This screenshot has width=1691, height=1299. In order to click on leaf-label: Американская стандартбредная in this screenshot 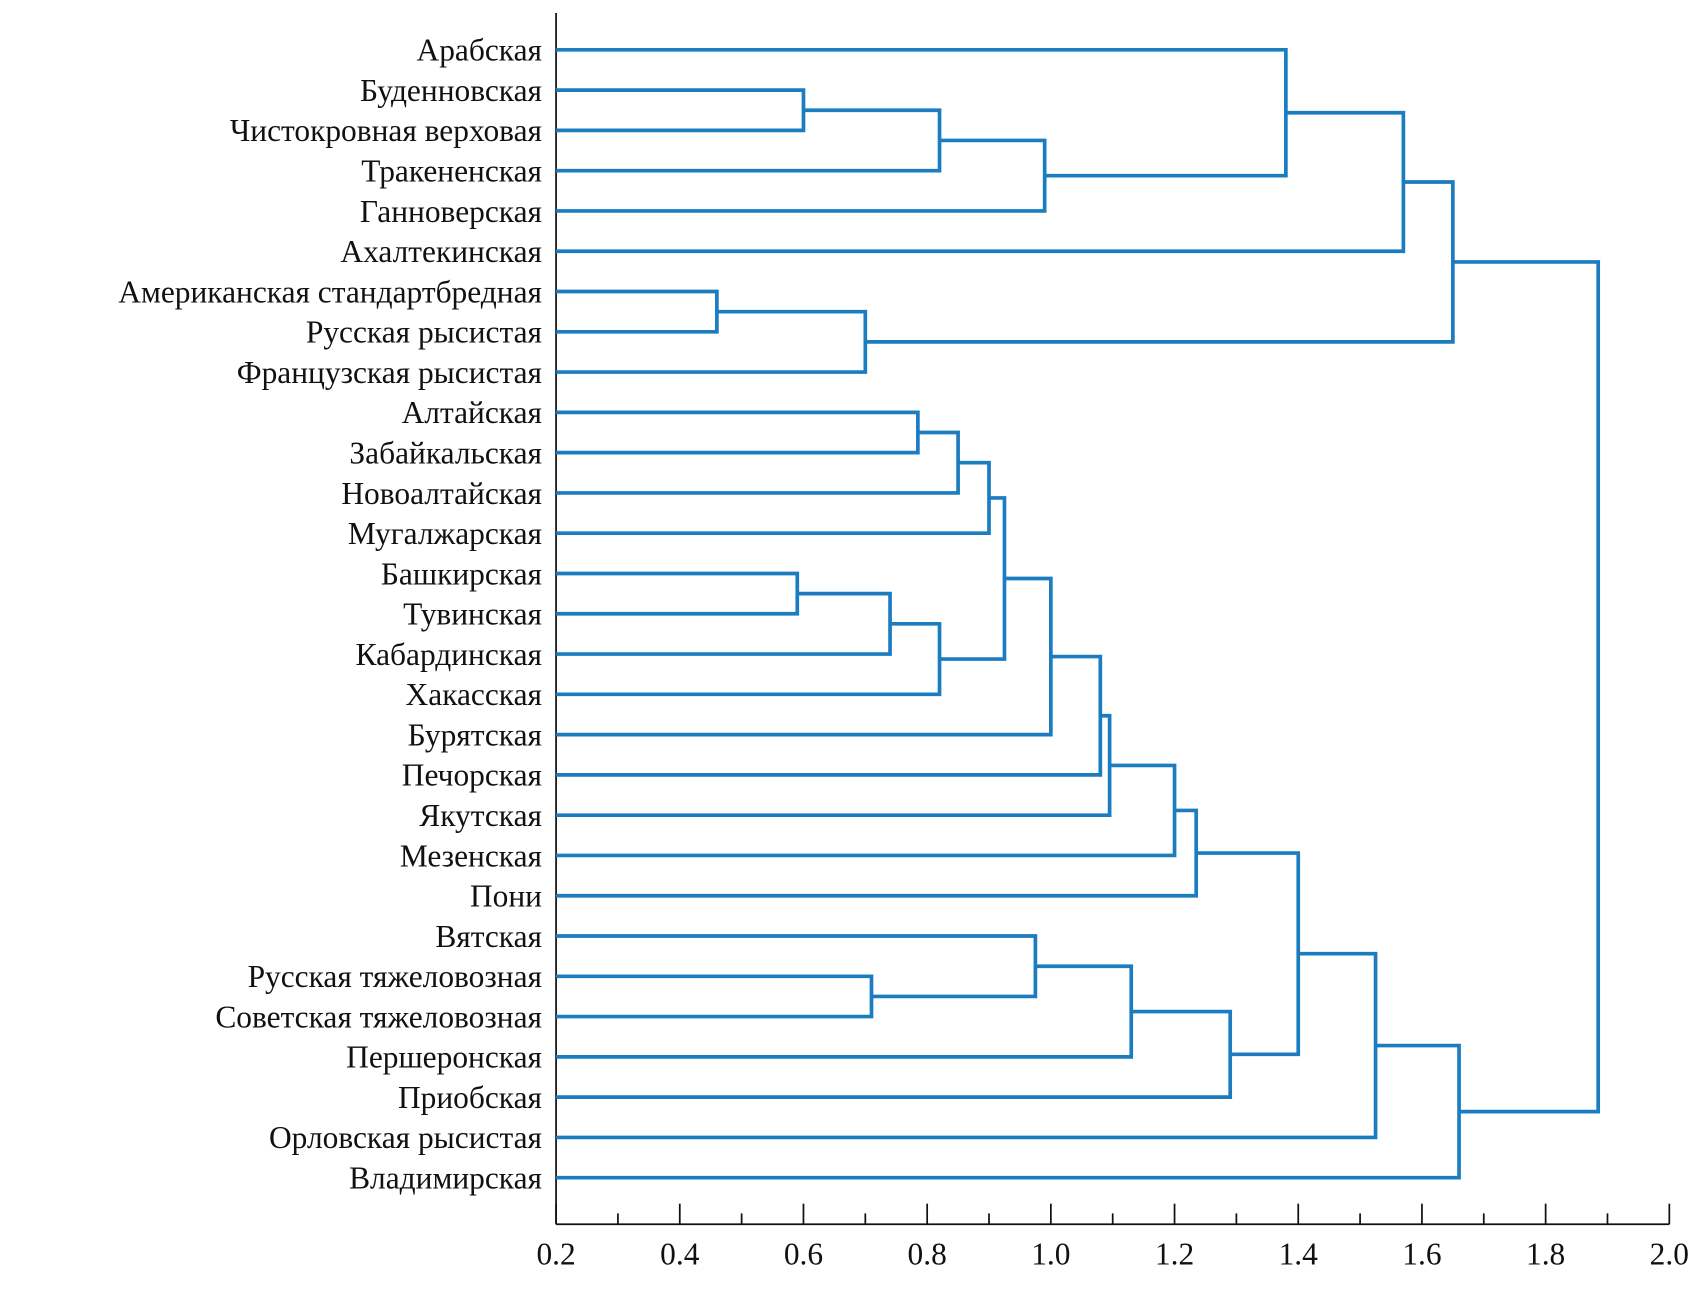, I will do `click(330, 291)`.